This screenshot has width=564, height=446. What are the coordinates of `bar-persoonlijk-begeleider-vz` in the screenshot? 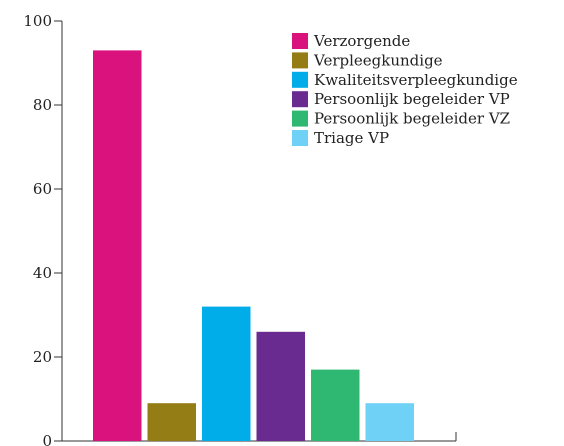 It's located at (335, 405).